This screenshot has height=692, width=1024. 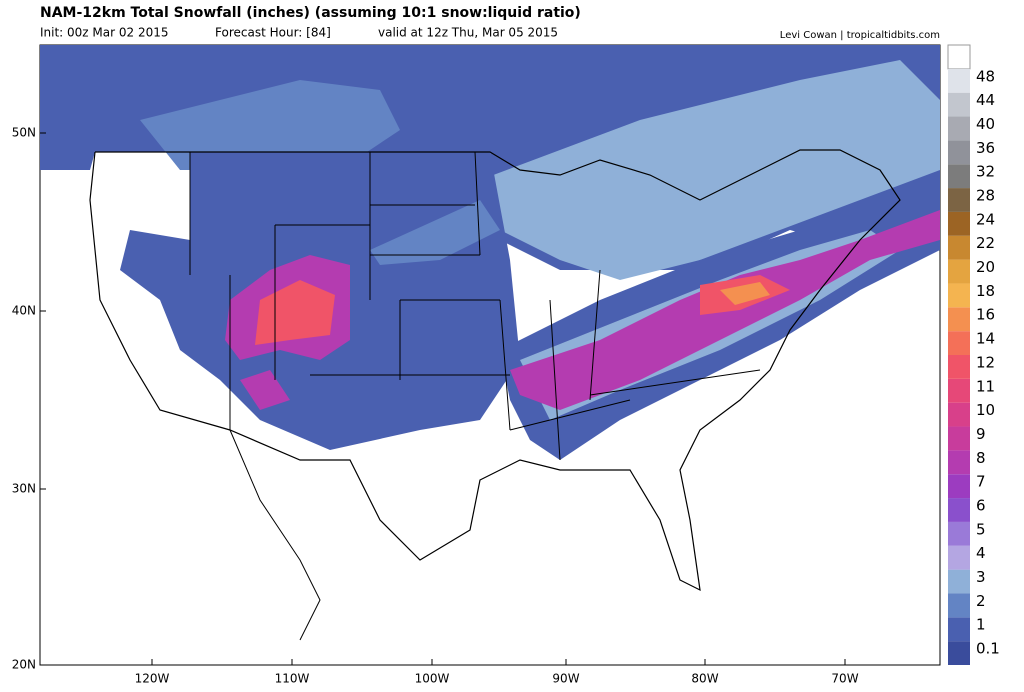 What do you see at coordinates (292, 679) in the screenshot?
I see `lon-label: 110W` at bounding box center [292, 679].